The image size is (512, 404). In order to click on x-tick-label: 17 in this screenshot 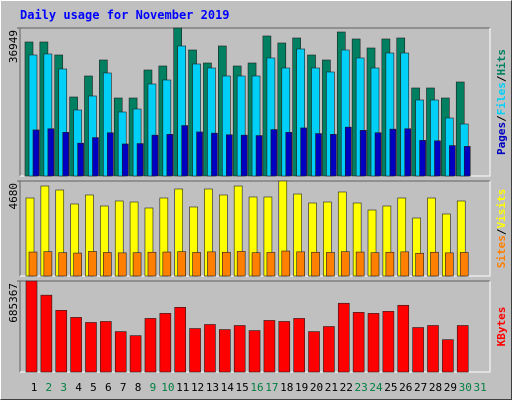, I will do `click(271, 387)`.